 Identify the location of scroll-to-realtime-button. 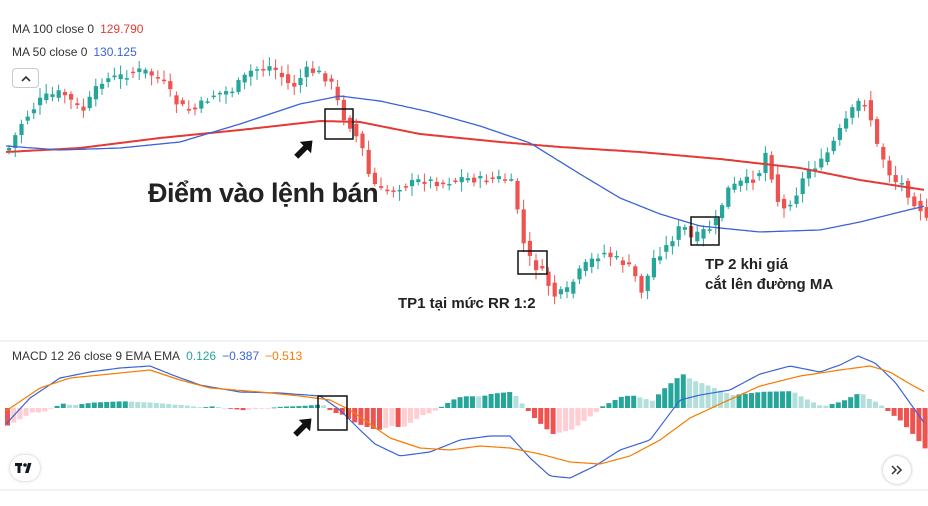
(897, 470).